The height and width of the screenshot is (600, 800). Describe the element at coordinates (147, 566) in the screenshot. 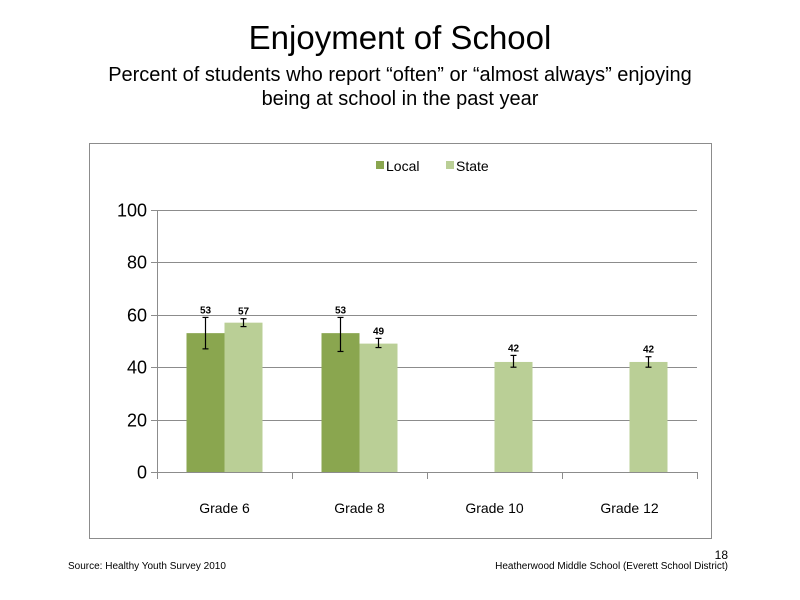

I see `source-note: Source: Healthy Youth Survey 2010` at that location.